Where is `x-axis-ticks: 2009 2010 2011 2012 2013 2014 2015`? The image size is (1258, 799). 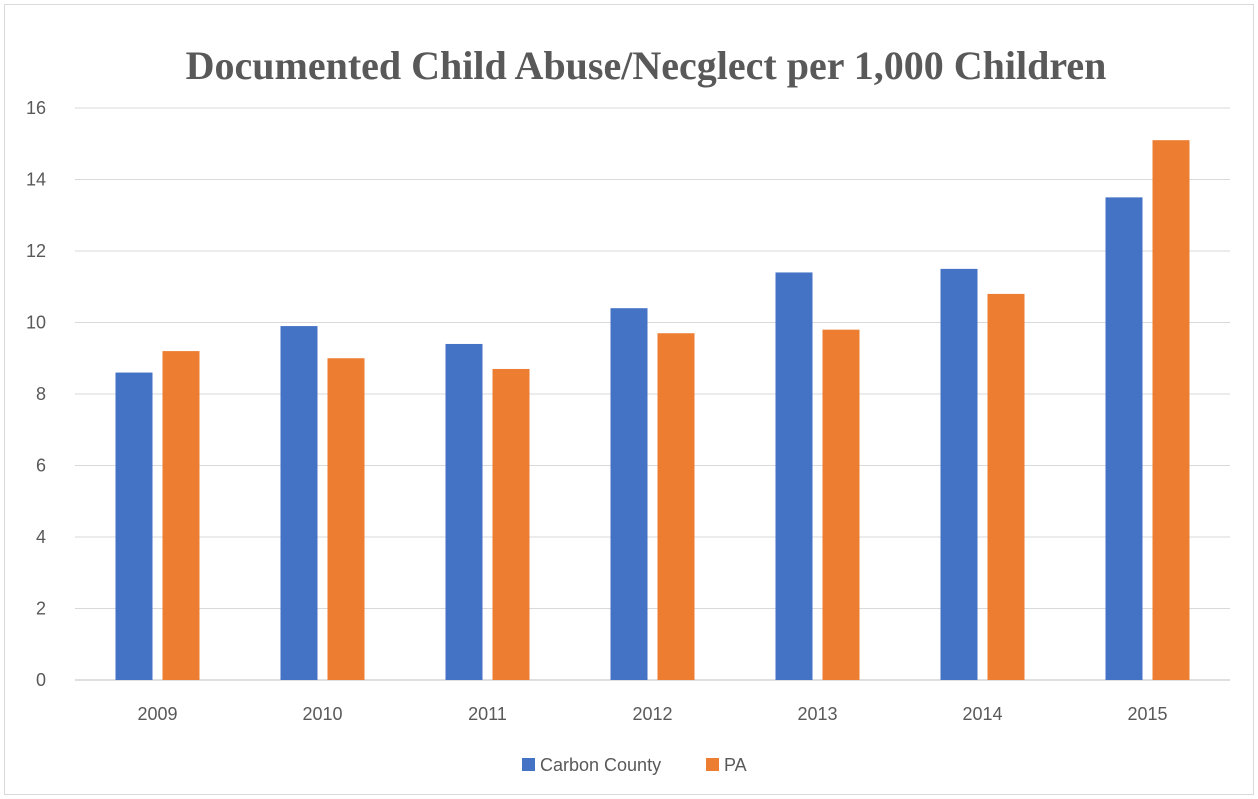 x-axis-ticks: 2009 2010 2011 2012 2013 2014 2015 is located at coordinates (652, 714).